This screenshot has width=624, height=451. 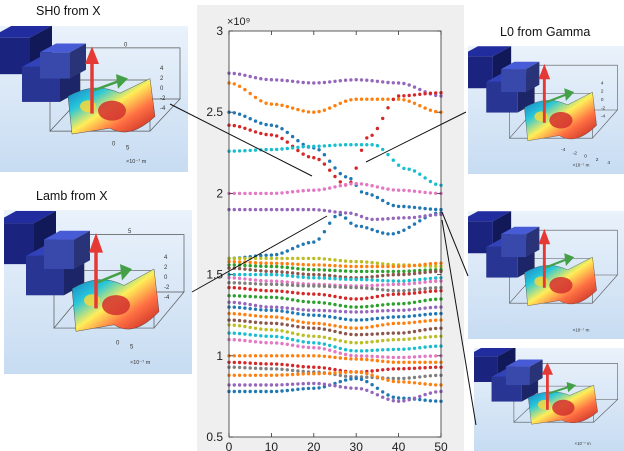 What do you see at coordinates (563, 150) in the screenshot?
I see `inset-x-tick-label: -4` at bounding box center [563, 150].